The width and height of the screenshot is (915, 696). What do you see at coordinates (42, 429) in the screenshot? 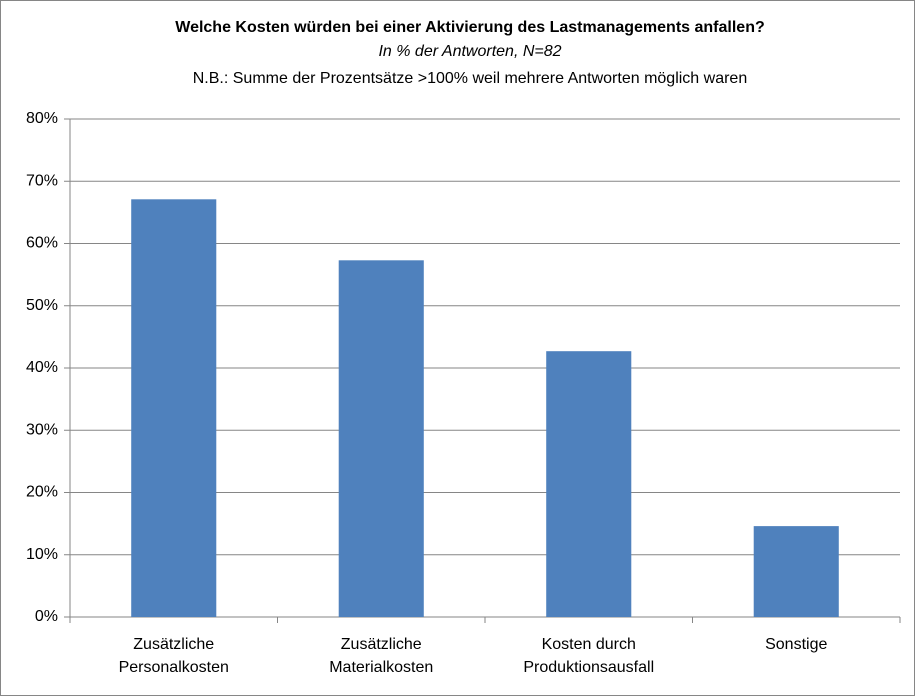
I see `y-tick-label: 30%` at bounding box center [42, 429].